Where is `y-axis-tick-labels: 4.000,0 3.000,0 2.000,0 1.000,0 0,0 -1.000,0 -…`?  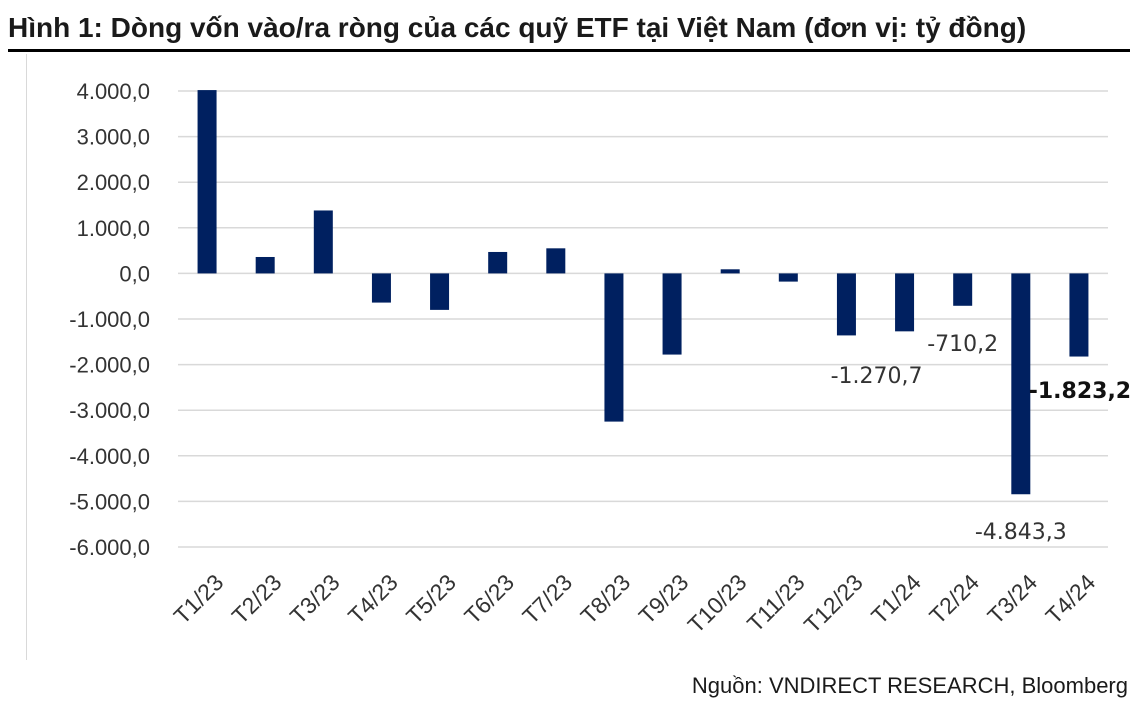
y-axis-tick-labels: 4.000,0 3.000,0 2.000,0 1.000,0 0,0 -1.000,0 -… is located at coordinates (109, 319).